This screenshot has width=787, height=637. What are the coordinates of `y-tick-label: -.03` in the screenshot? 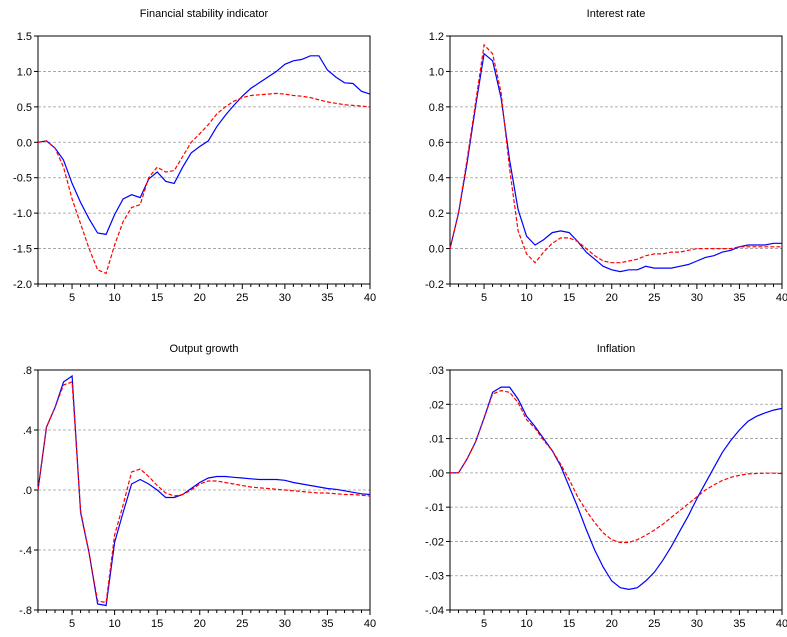 It's located at (434, 577).